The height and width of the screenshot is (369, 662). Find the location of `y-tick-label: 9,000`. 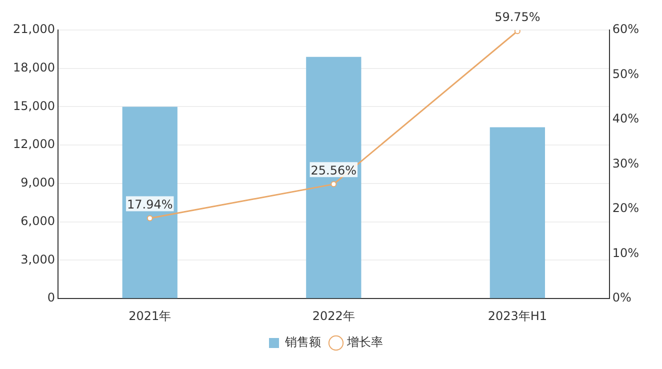

y-tick-label: 9,000 is located at coordinates (37, 183).